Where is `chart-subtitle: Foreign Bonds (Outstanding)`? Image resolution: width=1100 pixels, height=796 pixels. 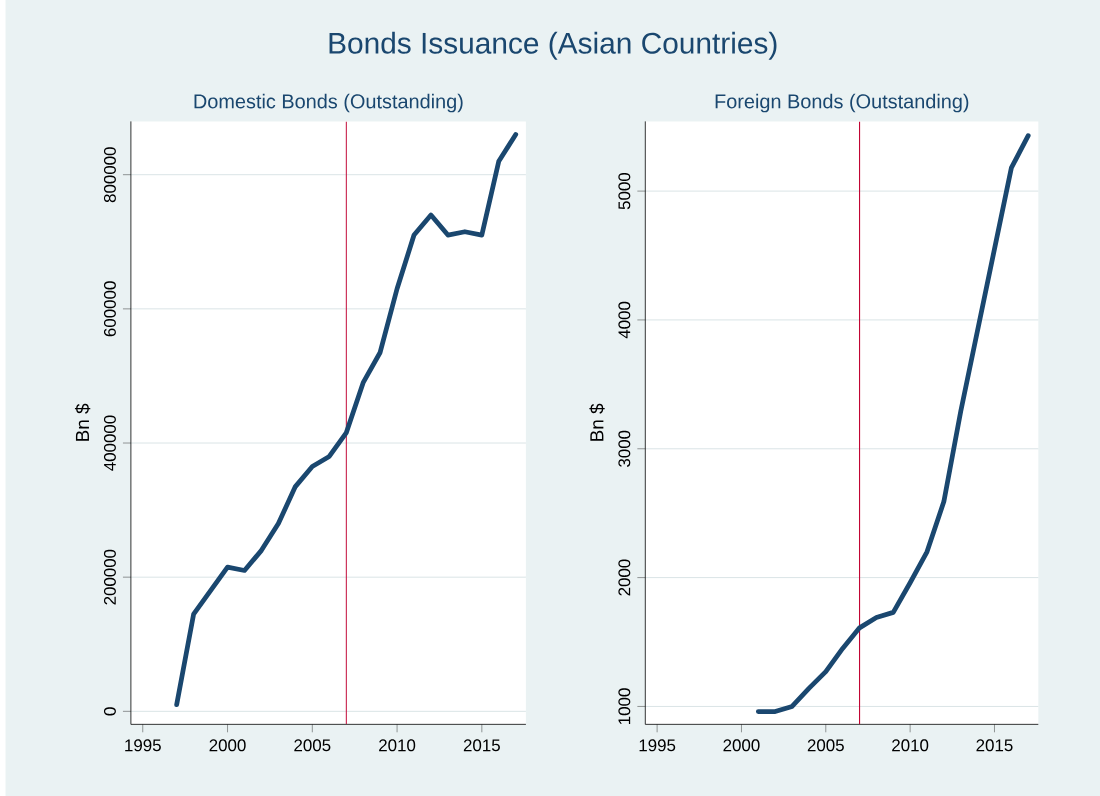
chart-subtitle: Foreign Bonds (Outstanding) is located at coordinates (842, 103).